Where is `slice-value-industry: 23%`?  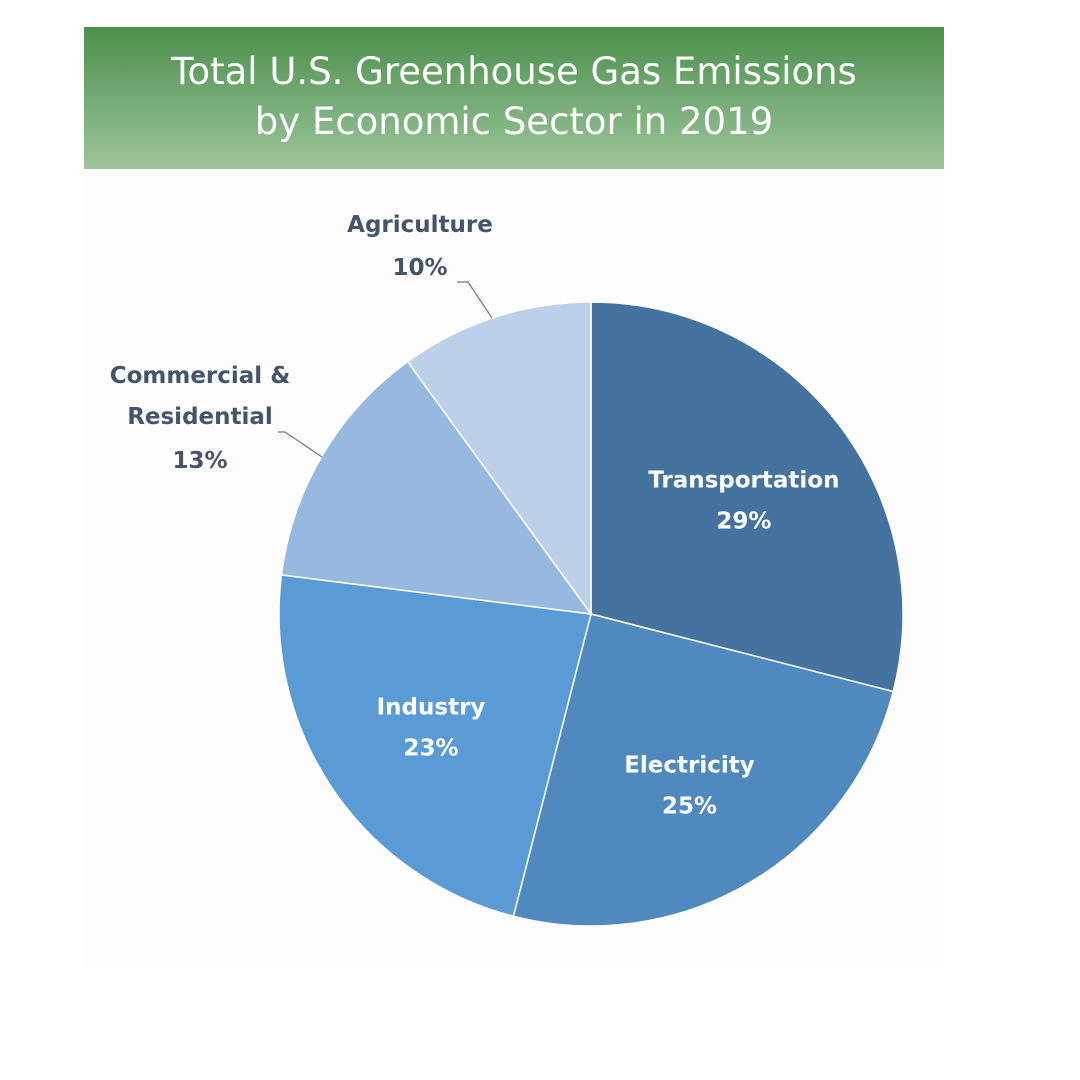
slice-value-industry: 23% is located at coordinates (430, 749).